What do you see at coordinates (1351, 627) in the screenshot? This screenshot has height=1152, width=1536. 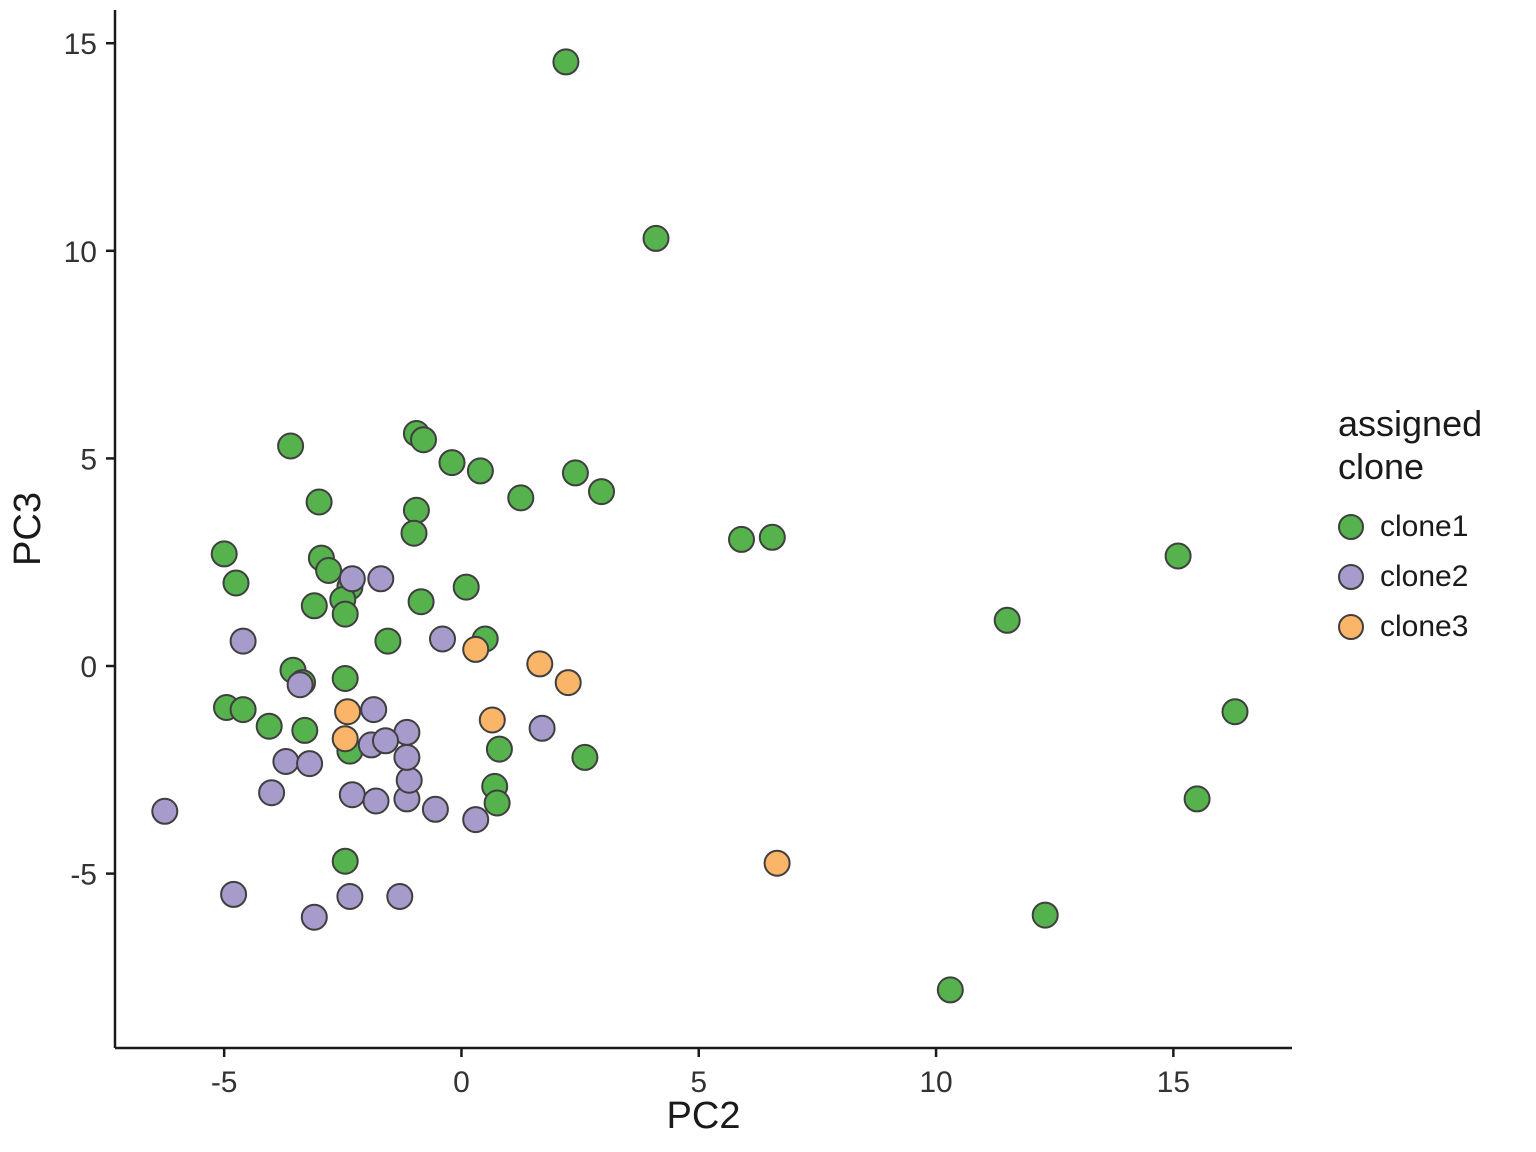 I see `legend-swatch-clone3-icon` at bounding box center [1351, 627].